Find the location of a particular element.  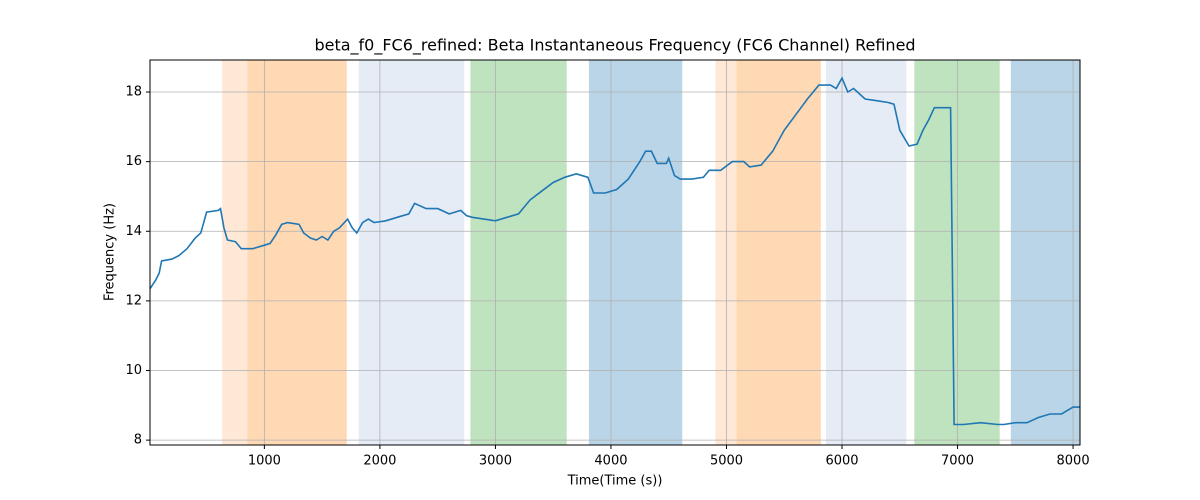

y-tick-label: 16 is located at coordinates (133, 161).